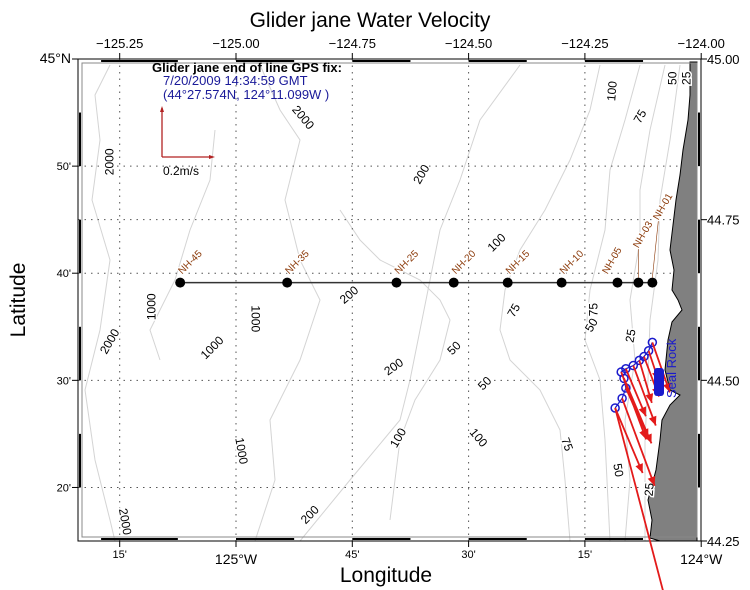  Describe the element at coordinates (468, 555) in the screenshot. I see `tick-label-bottom: 30'` at that location.